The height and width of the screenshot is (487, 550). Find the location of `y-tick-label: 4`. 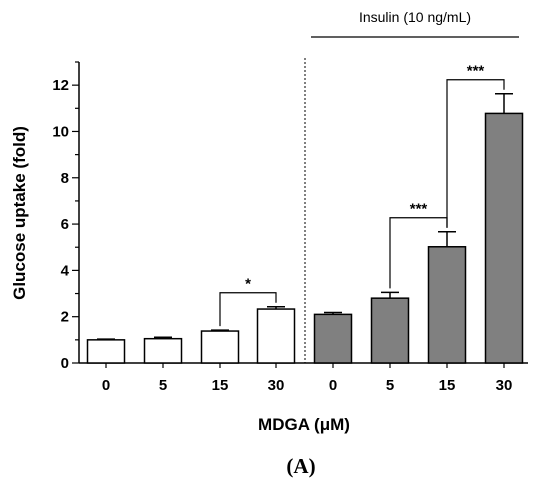

y-tick-label: 4 is located at coordinates (65, 270).